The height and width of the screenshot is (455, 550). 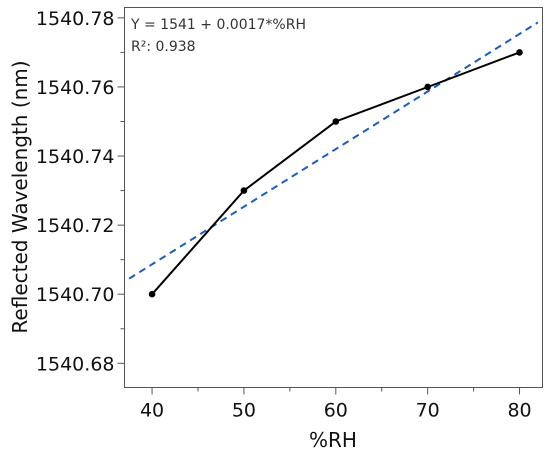 What do you see at coordinates (20, 196) in the screenshot?
I see `y-axis-title: Reflected Wavelength (nm)` at bounding box center [20, 196].